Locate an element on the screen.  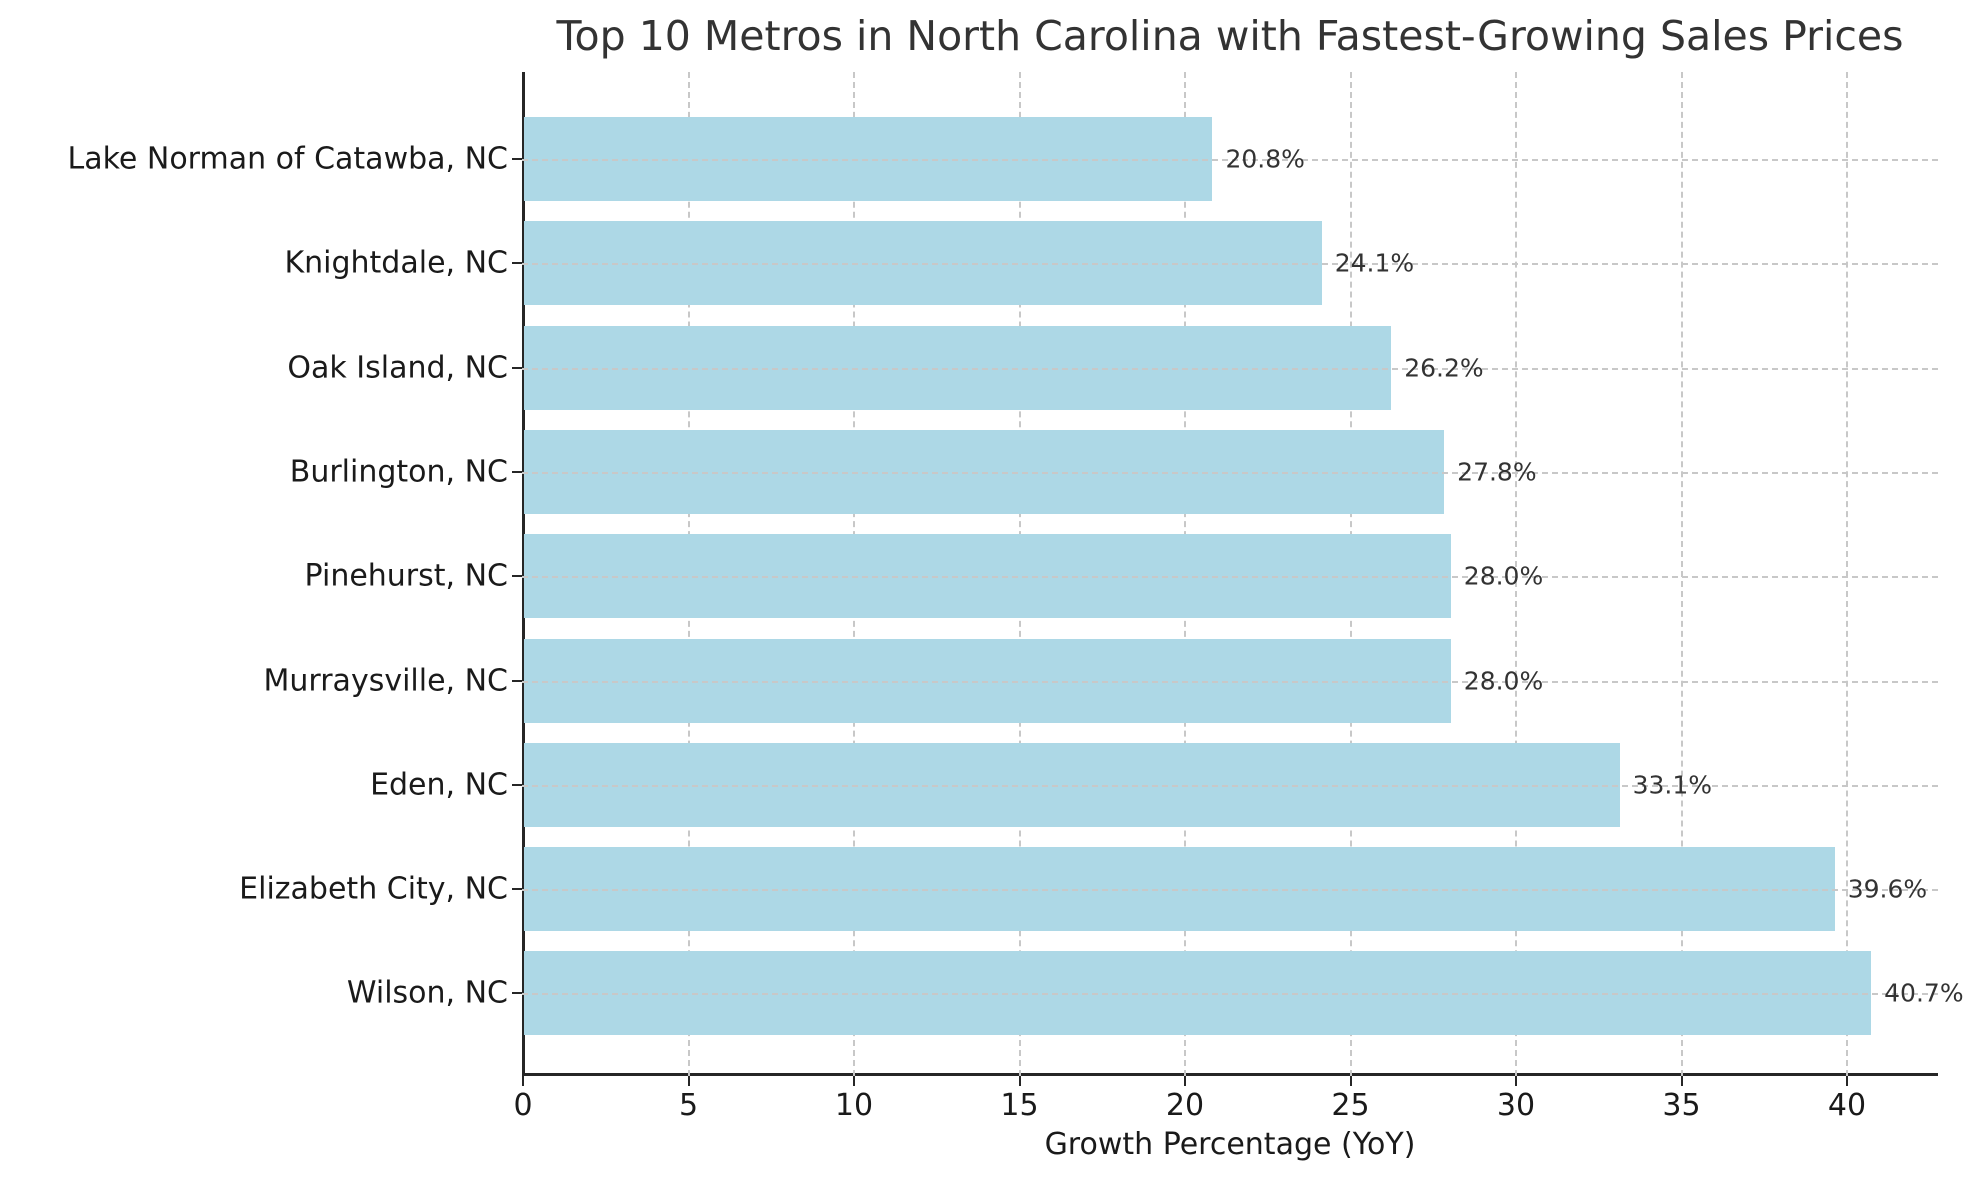
x-tick-label: 0 is located at coordinates (523, 1105).